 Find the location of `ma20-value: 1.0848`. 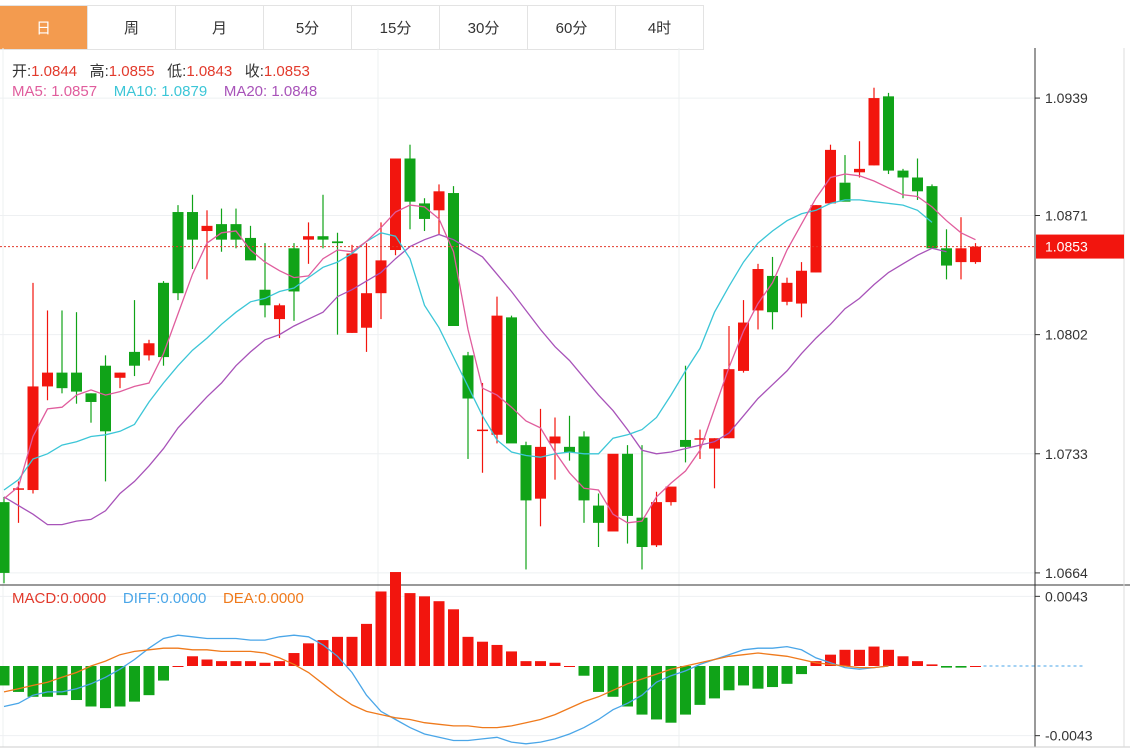

ma20-value: 1.0848 is located at coordinates (294, 91).